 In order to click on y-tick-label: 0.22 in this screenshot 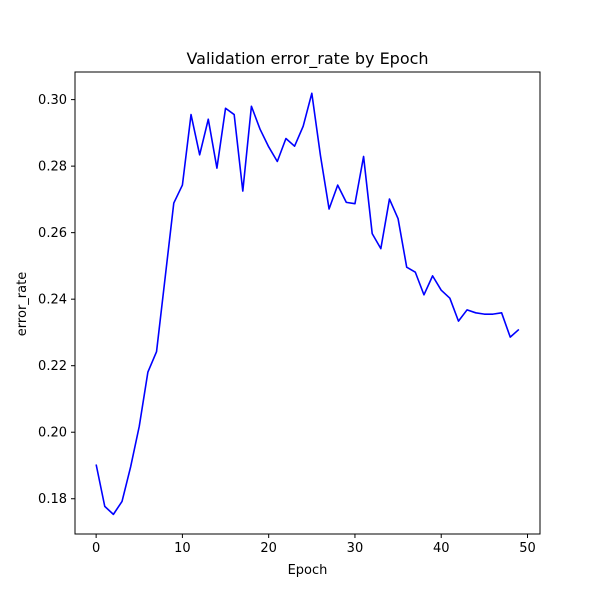, I will do `click(52, 366)`.